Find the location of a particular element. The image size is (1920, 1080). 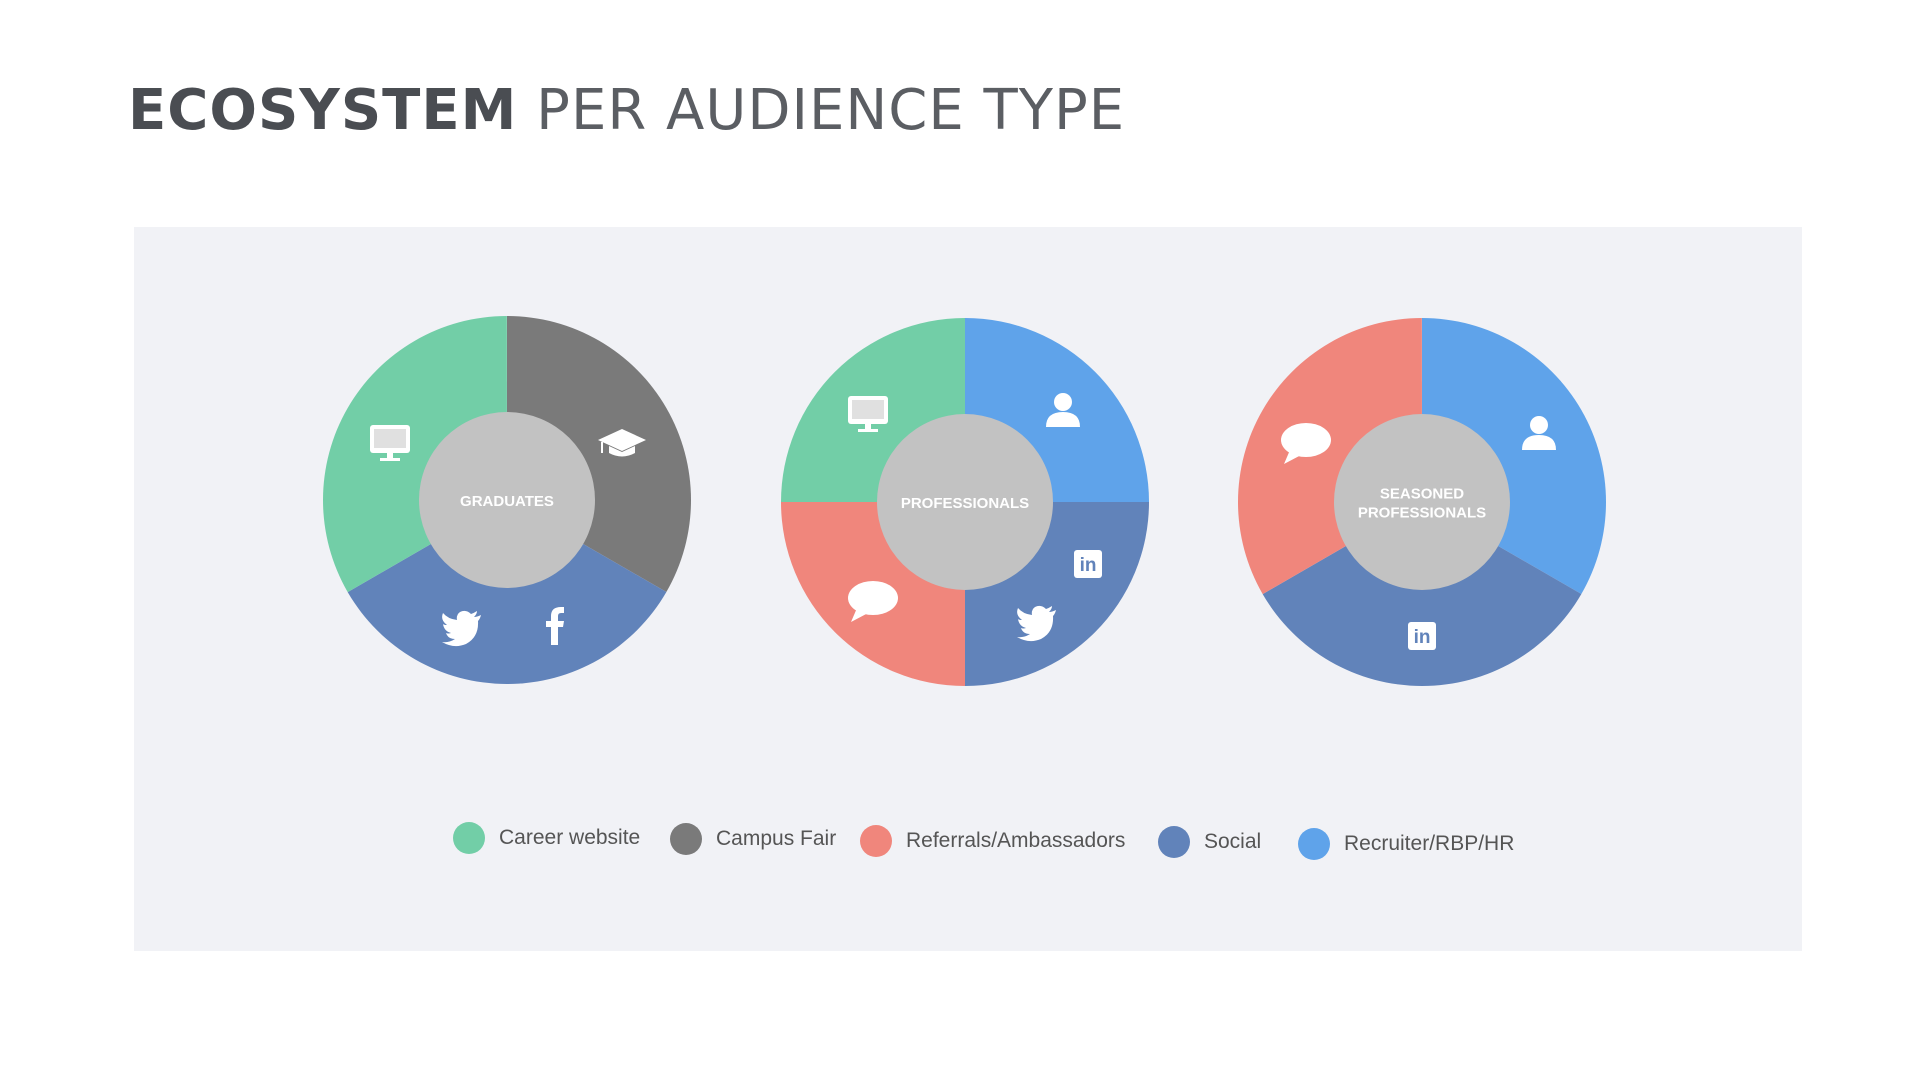

donut-chart-2: in PROFESSIONALS is located at coordinates (965, 502).